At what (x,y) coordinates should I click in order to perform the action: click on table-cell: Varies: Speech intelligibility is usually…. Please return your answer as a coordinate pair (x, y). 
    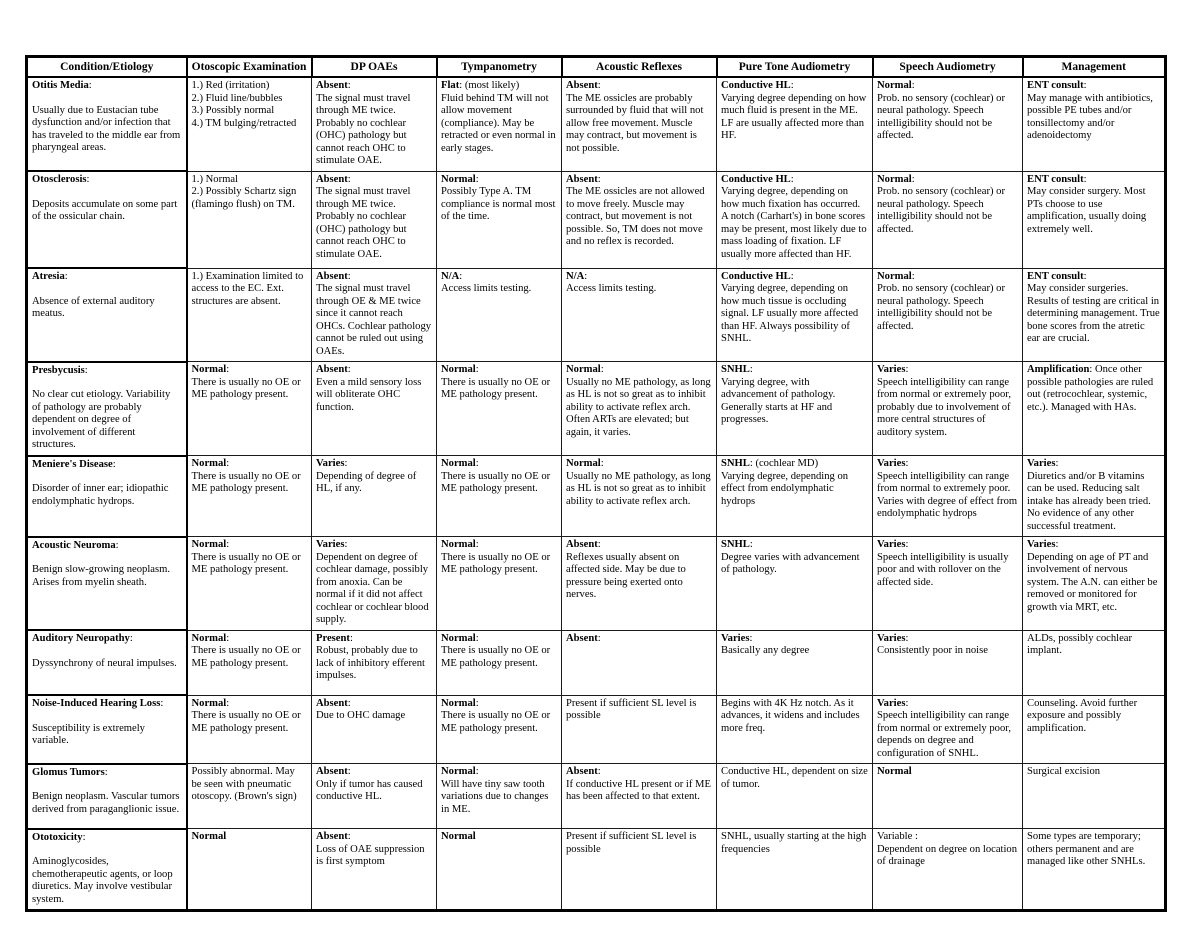
    Looking at the image, I should click on (947, 583).